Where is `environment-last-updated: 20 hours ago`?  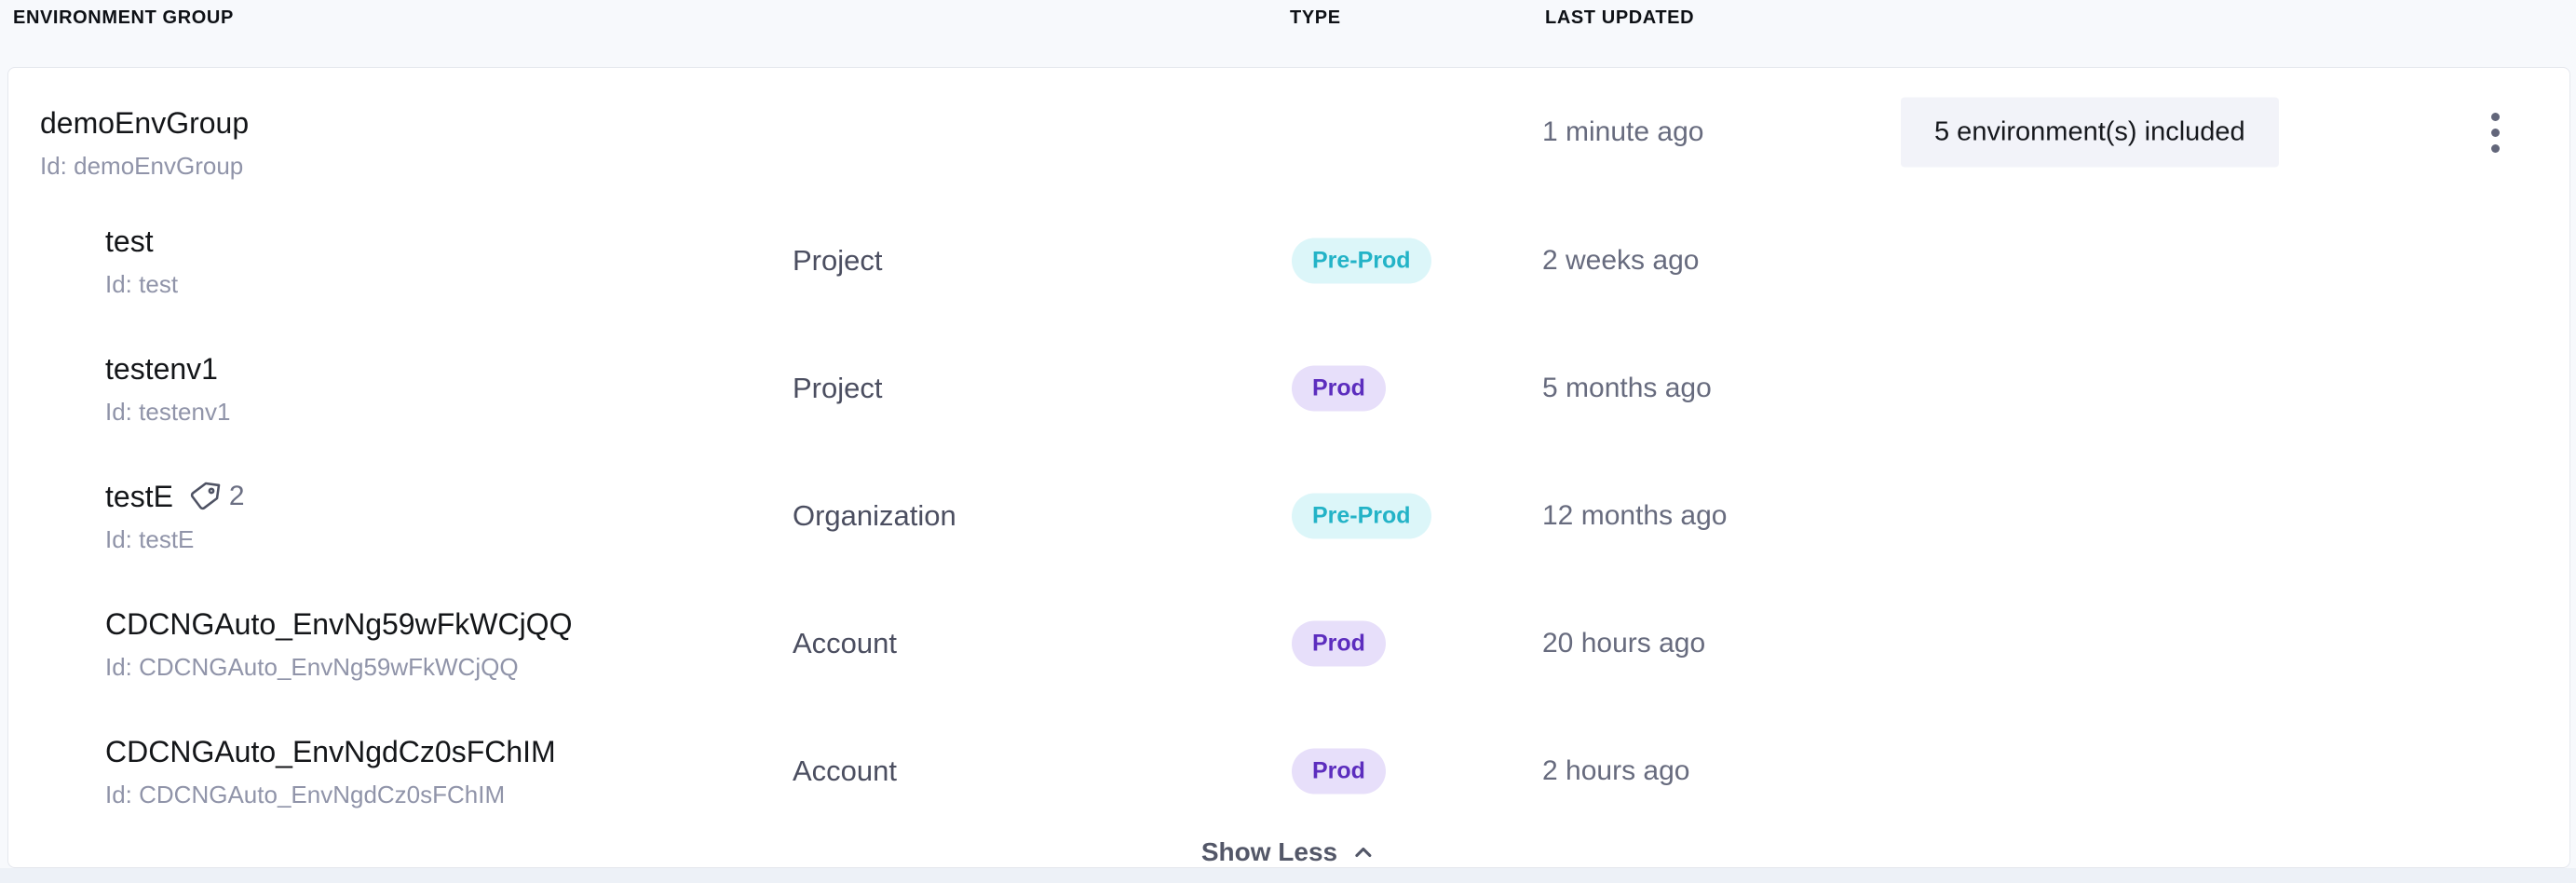
environment-last-updated: 20 hours ago is located at coordinates (1624, 643).